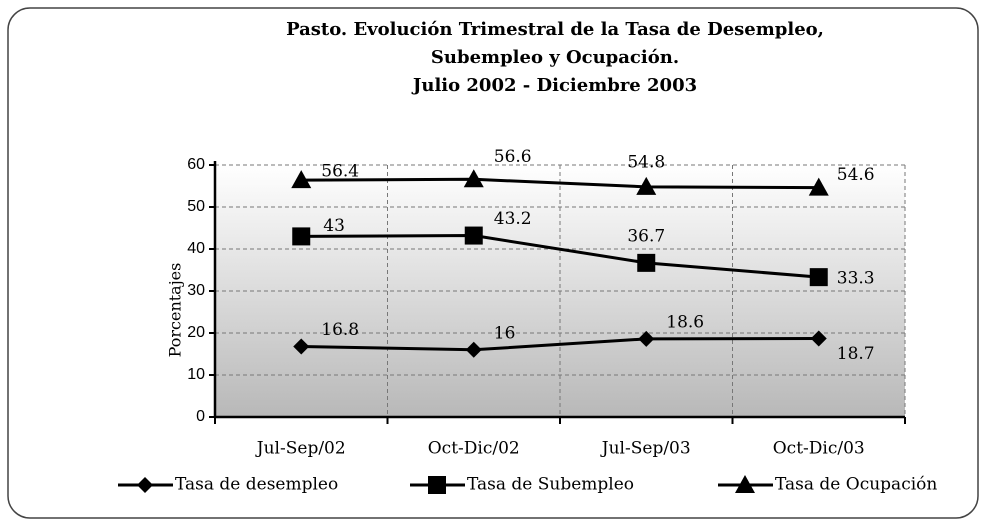 This screenshot has height=524, width=982. I want to click on y-tick-label: 40, so click(196, 248).